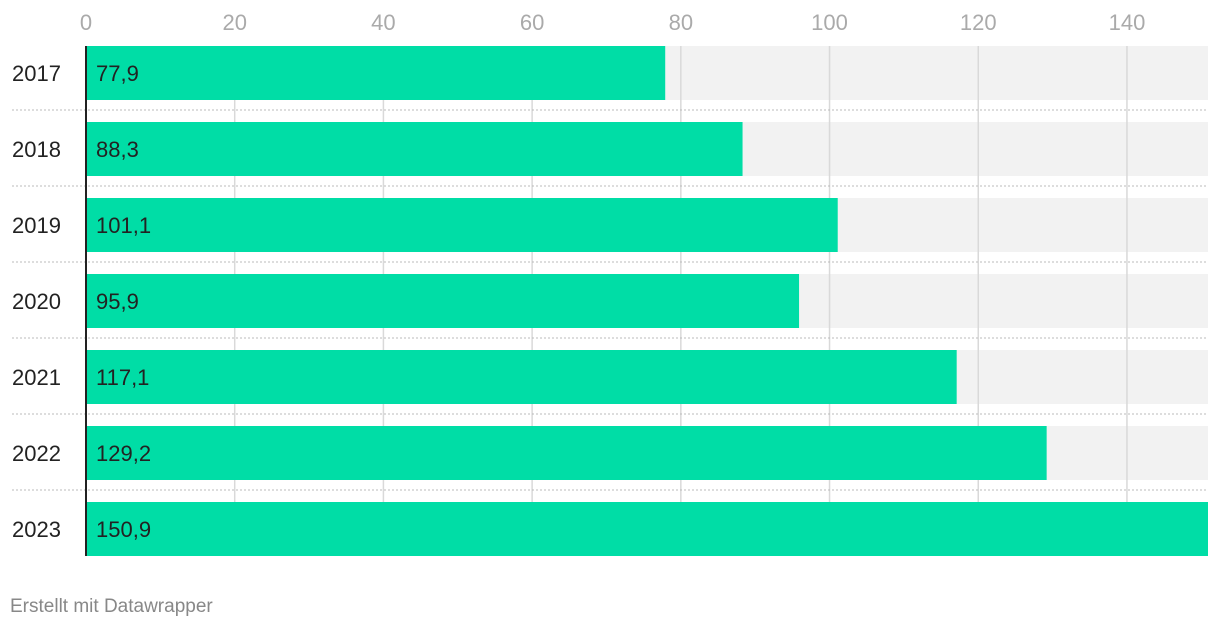  What do you see at coordinates (123, 225) in the screenshot?
I see `value-label: 101,1` at bounding box center [123, 225].